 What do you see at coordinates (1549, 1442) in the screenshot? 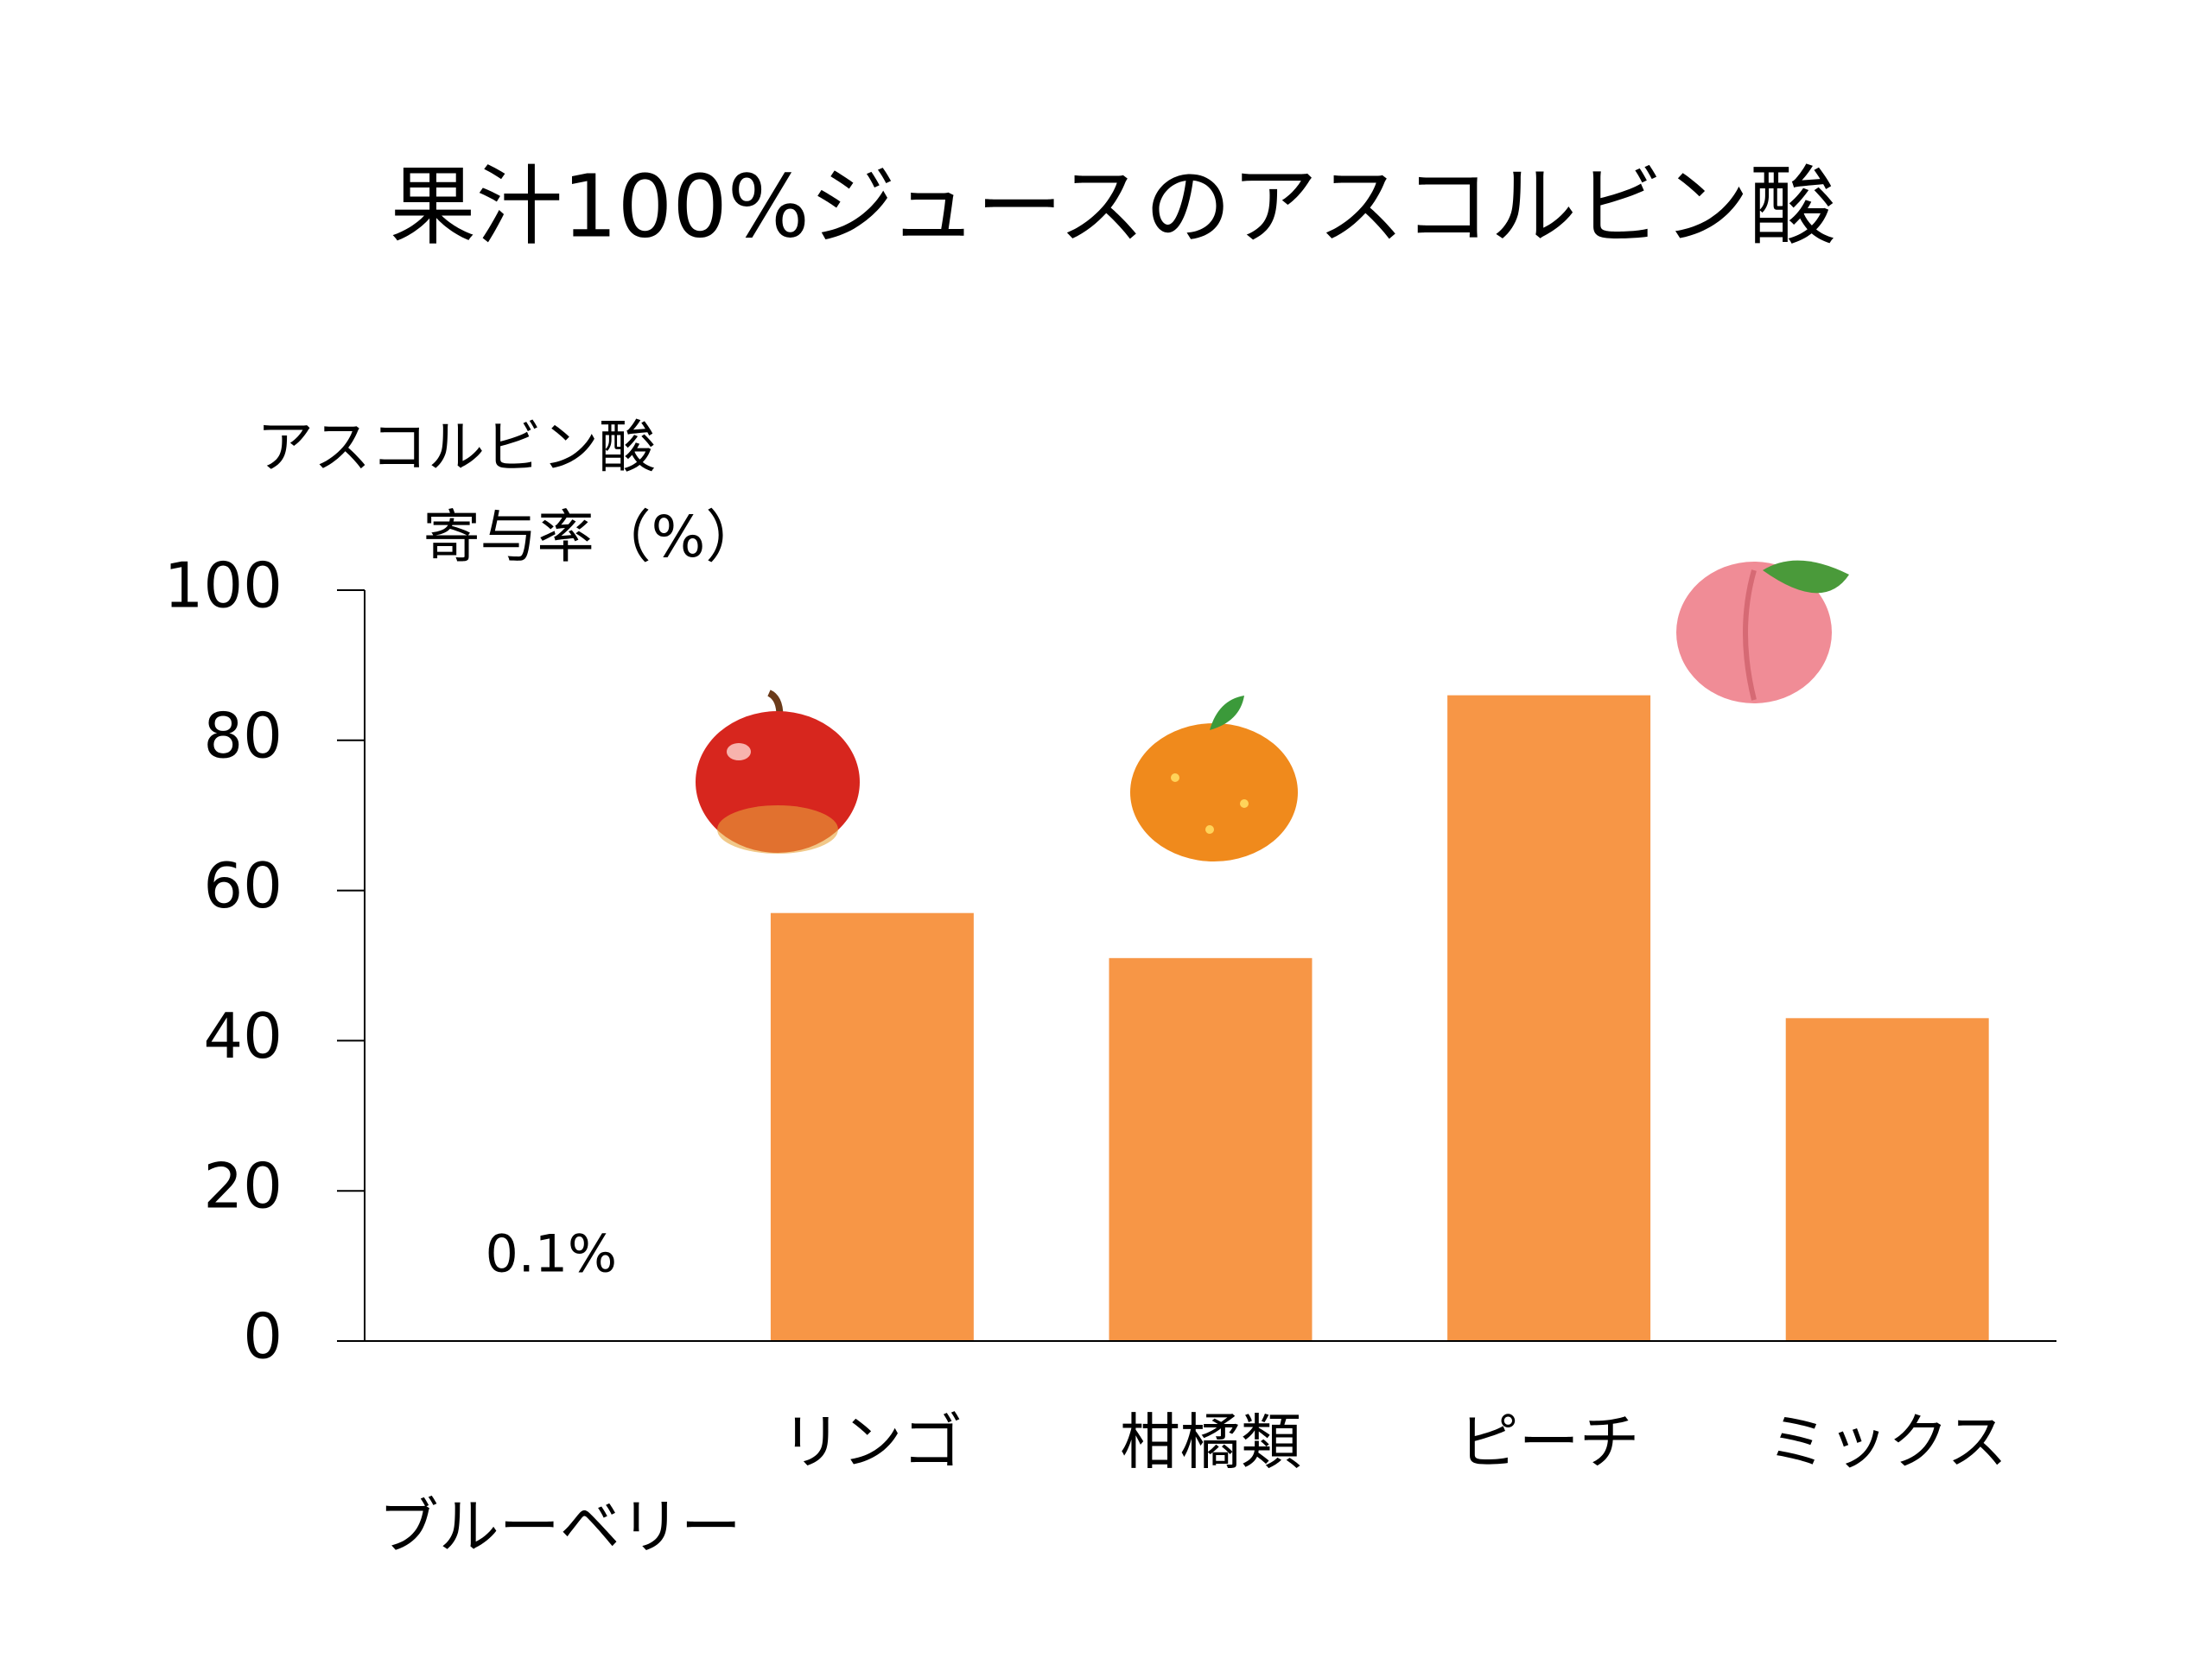
I see `x-tick-label: ピーチ` at bounding box center [1549, 1442].